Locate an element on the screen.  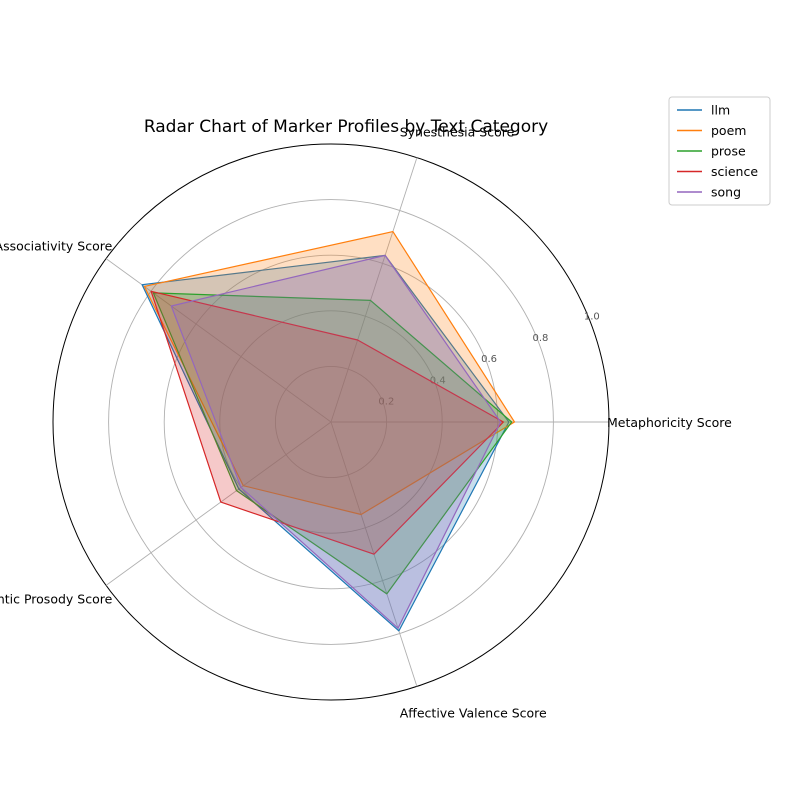
axis-label: Semantic Prosody Score is located at coordinates (56, 598).